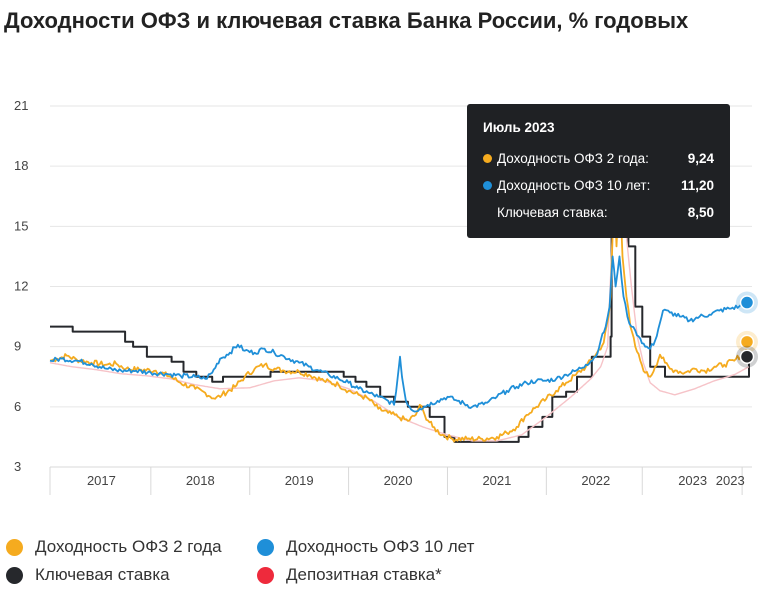  I want to click on y-tick-label: 9, so click(17, 346).